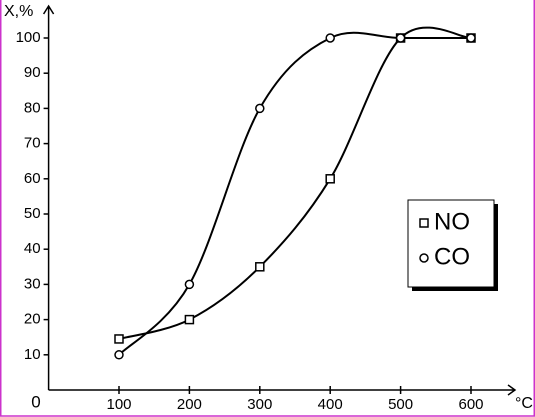 The image size is (535, 417). Describe the element at coordinates (32, 72) in the screenshot. I see `y-tick-label: 90` at that location.